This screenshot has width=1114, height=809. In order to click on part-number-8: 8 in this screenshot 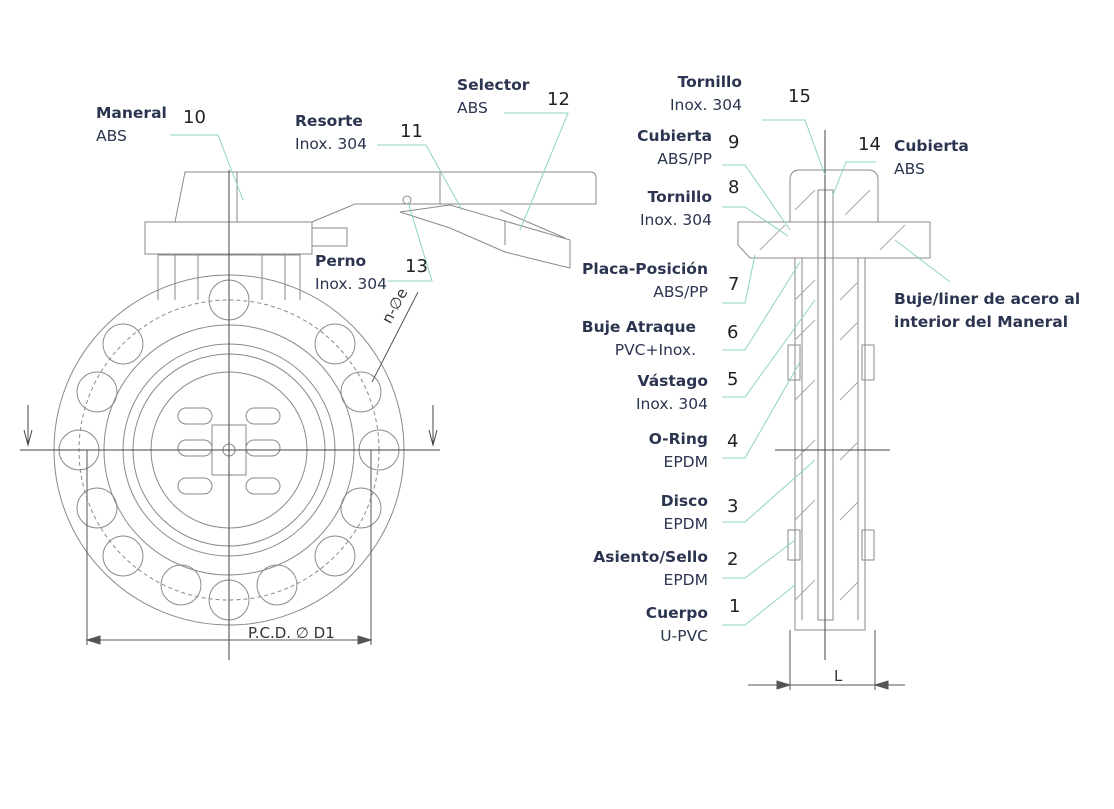, I will do `click(734, 187)`.